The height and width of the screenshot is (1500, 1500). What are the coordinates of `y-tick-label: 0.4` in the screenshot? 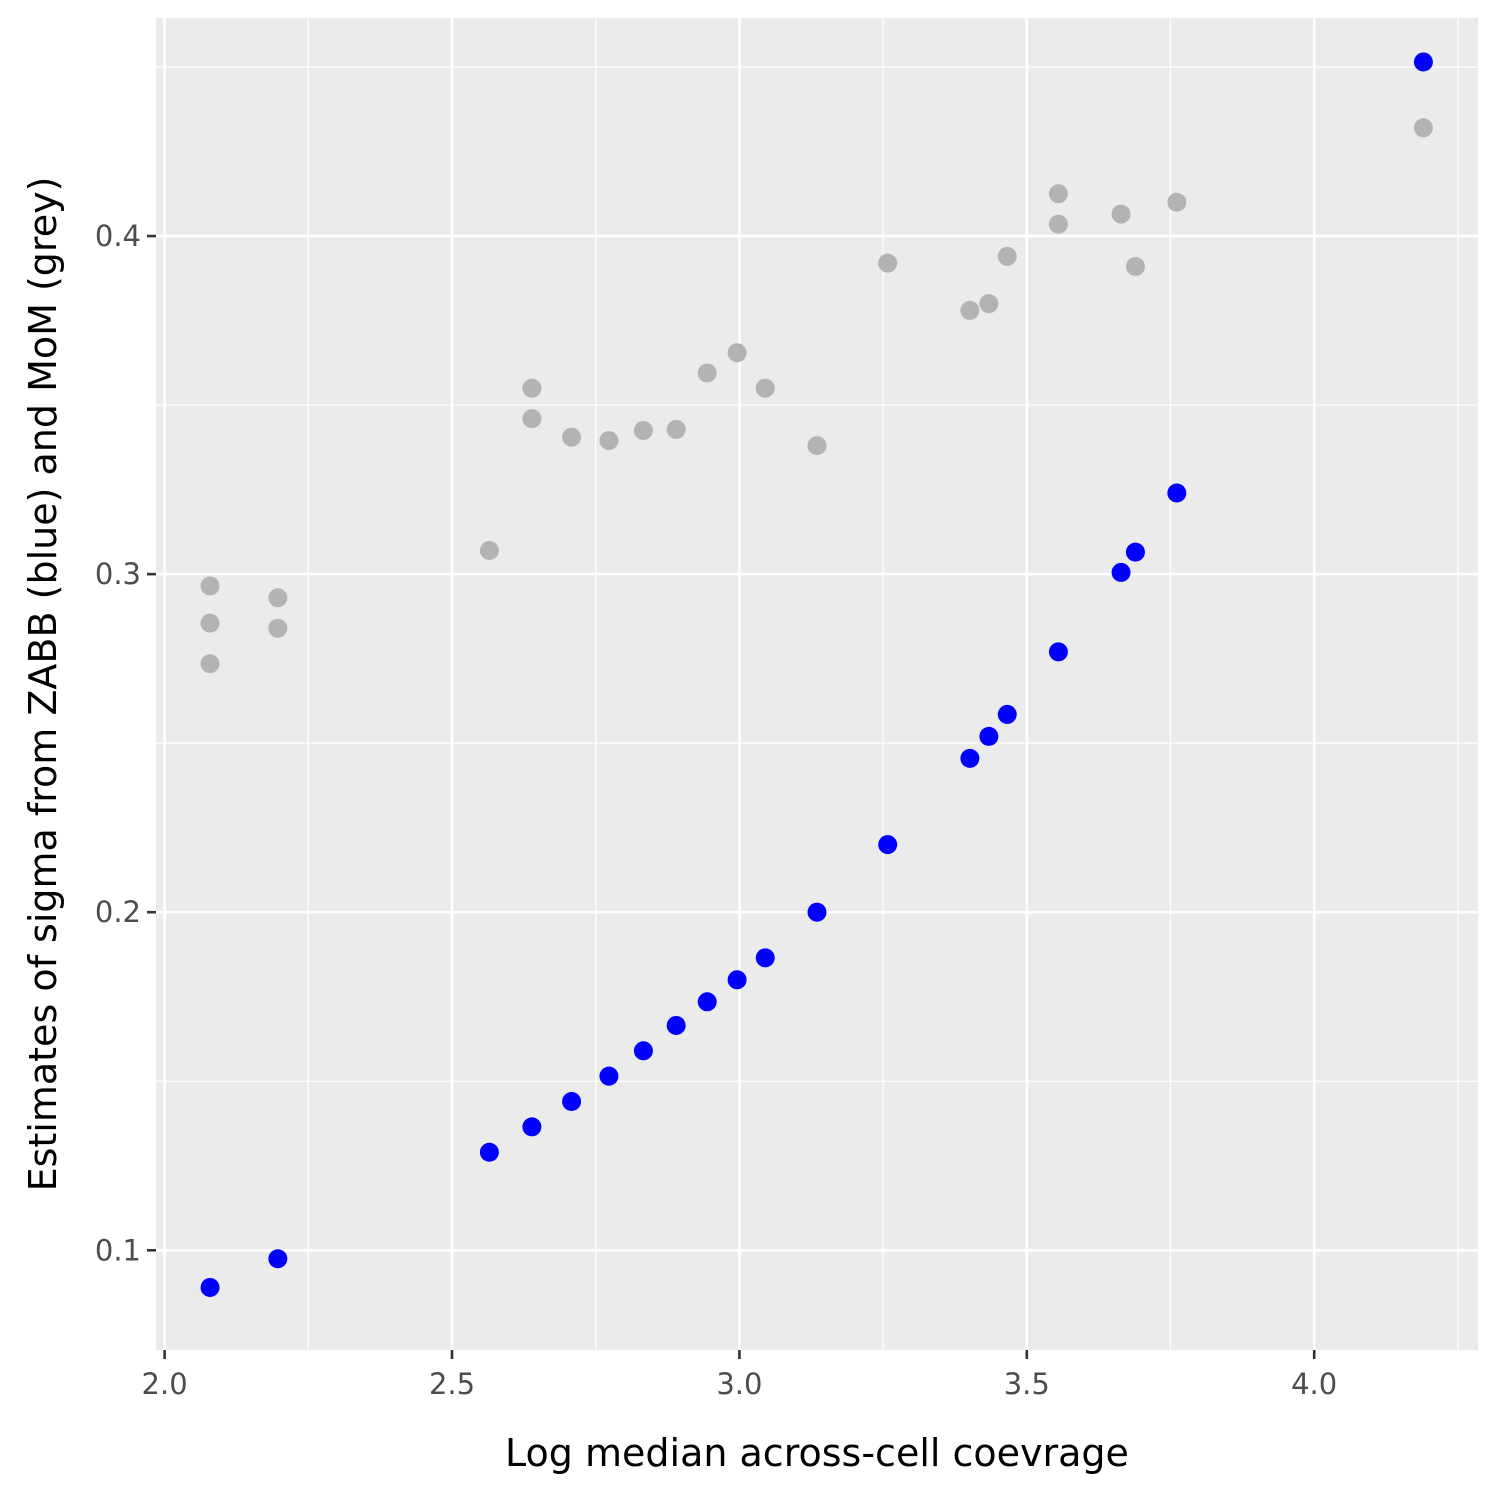 It's located at (118, 236).